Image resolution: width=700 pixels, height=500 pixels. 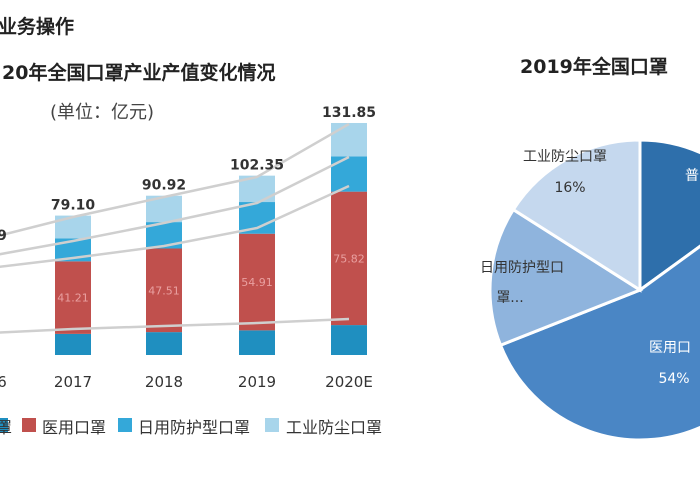 I want to click on bar-total-label: 79.10, so click(x=73, y=206).